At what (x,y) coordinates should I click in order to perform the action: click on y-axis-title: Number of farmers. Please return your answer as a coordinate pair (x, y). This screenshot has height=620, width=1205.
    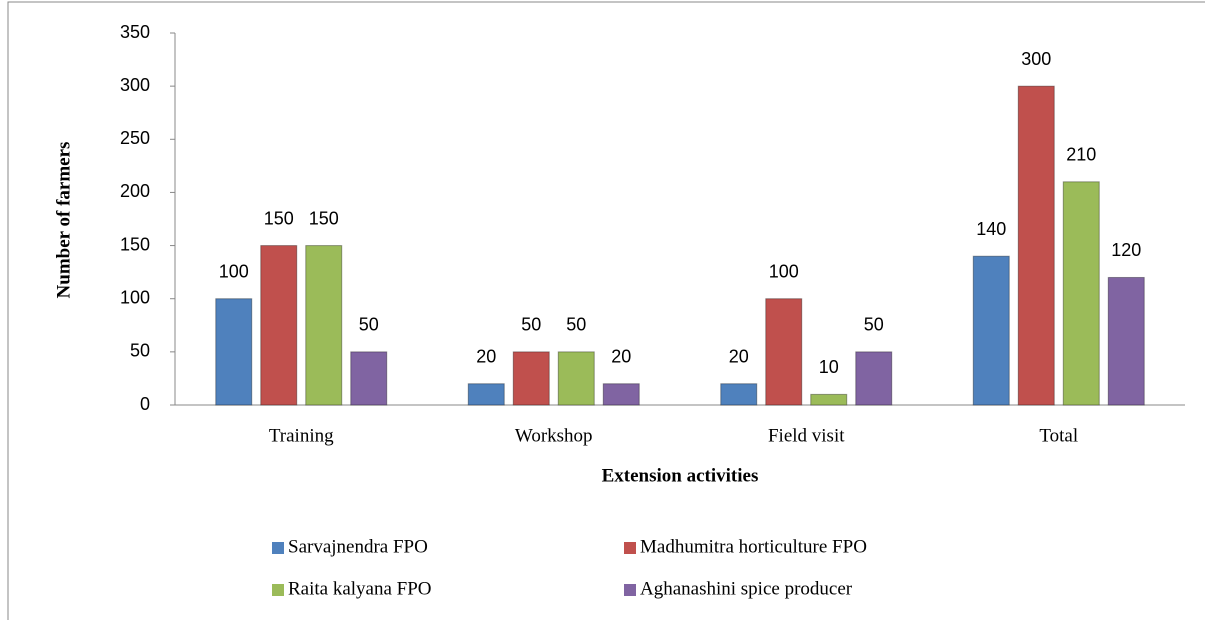
    Looking at the image, I should click on (63, 220).